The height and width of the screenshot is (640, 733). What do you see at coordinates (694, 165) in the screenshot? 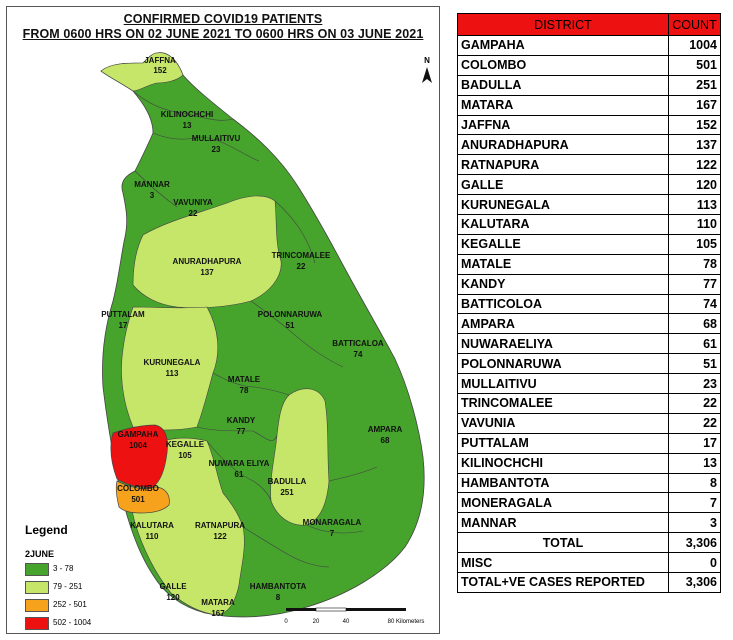
I see `district-count-cell: 122` at bounding box center [694, 165].